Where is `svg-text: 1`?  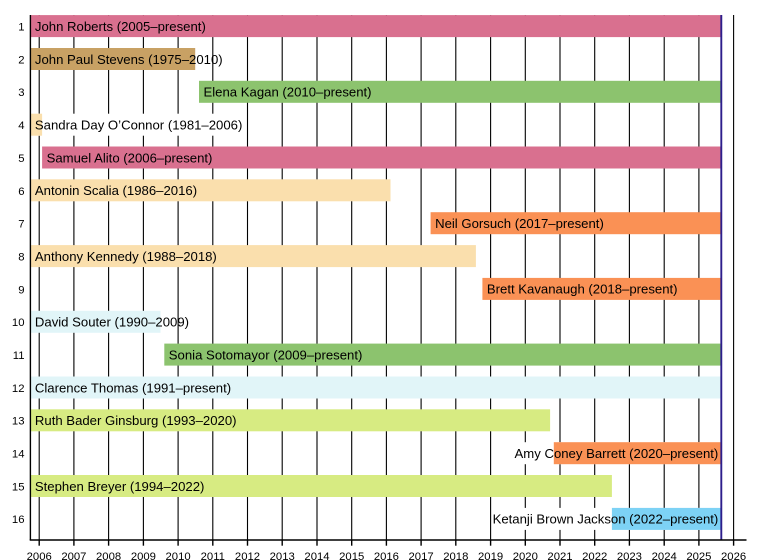
svg-text: 1 is located at coordinates (21, 28).